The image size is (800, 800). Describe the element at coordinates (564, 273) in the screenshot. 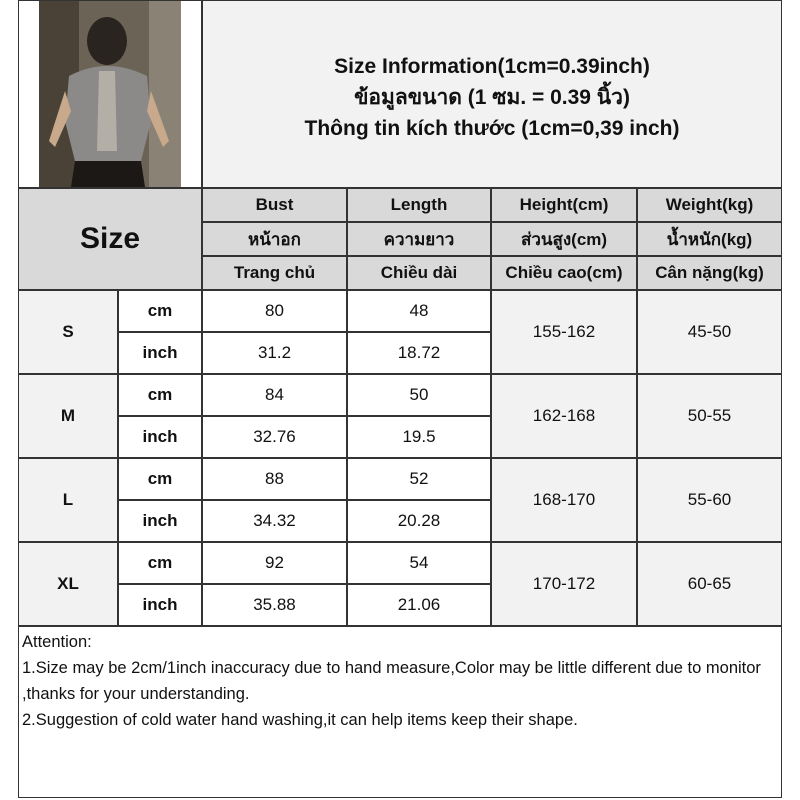

I see `column-header-vi: Chiều cao(cm)` at that location.